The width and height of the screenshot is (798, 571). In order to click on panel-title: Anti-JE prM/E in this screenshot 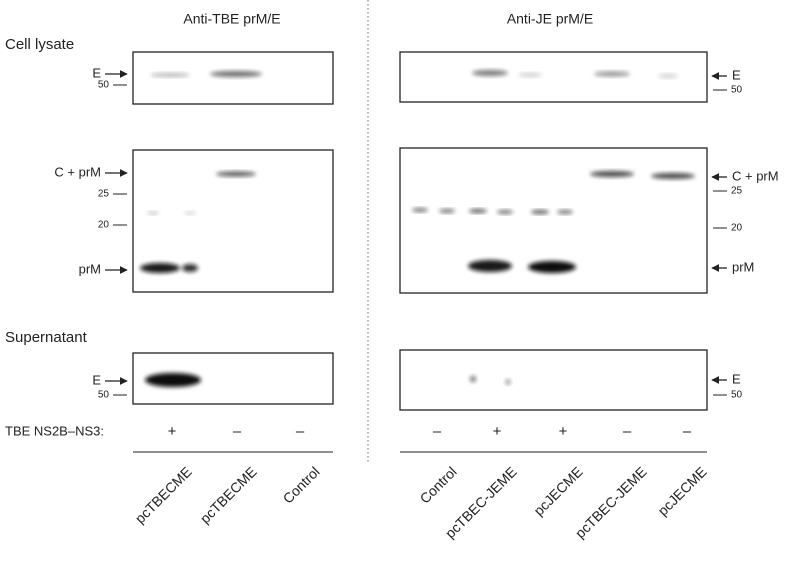, I will do `click(550, 19)`.